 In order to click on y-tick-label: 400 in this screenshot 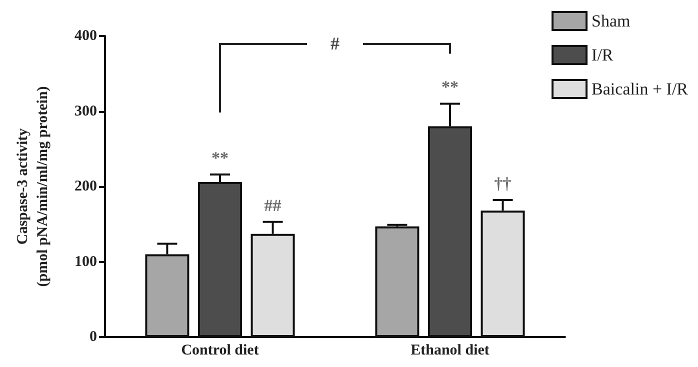, I will do `click(85, 36)`.